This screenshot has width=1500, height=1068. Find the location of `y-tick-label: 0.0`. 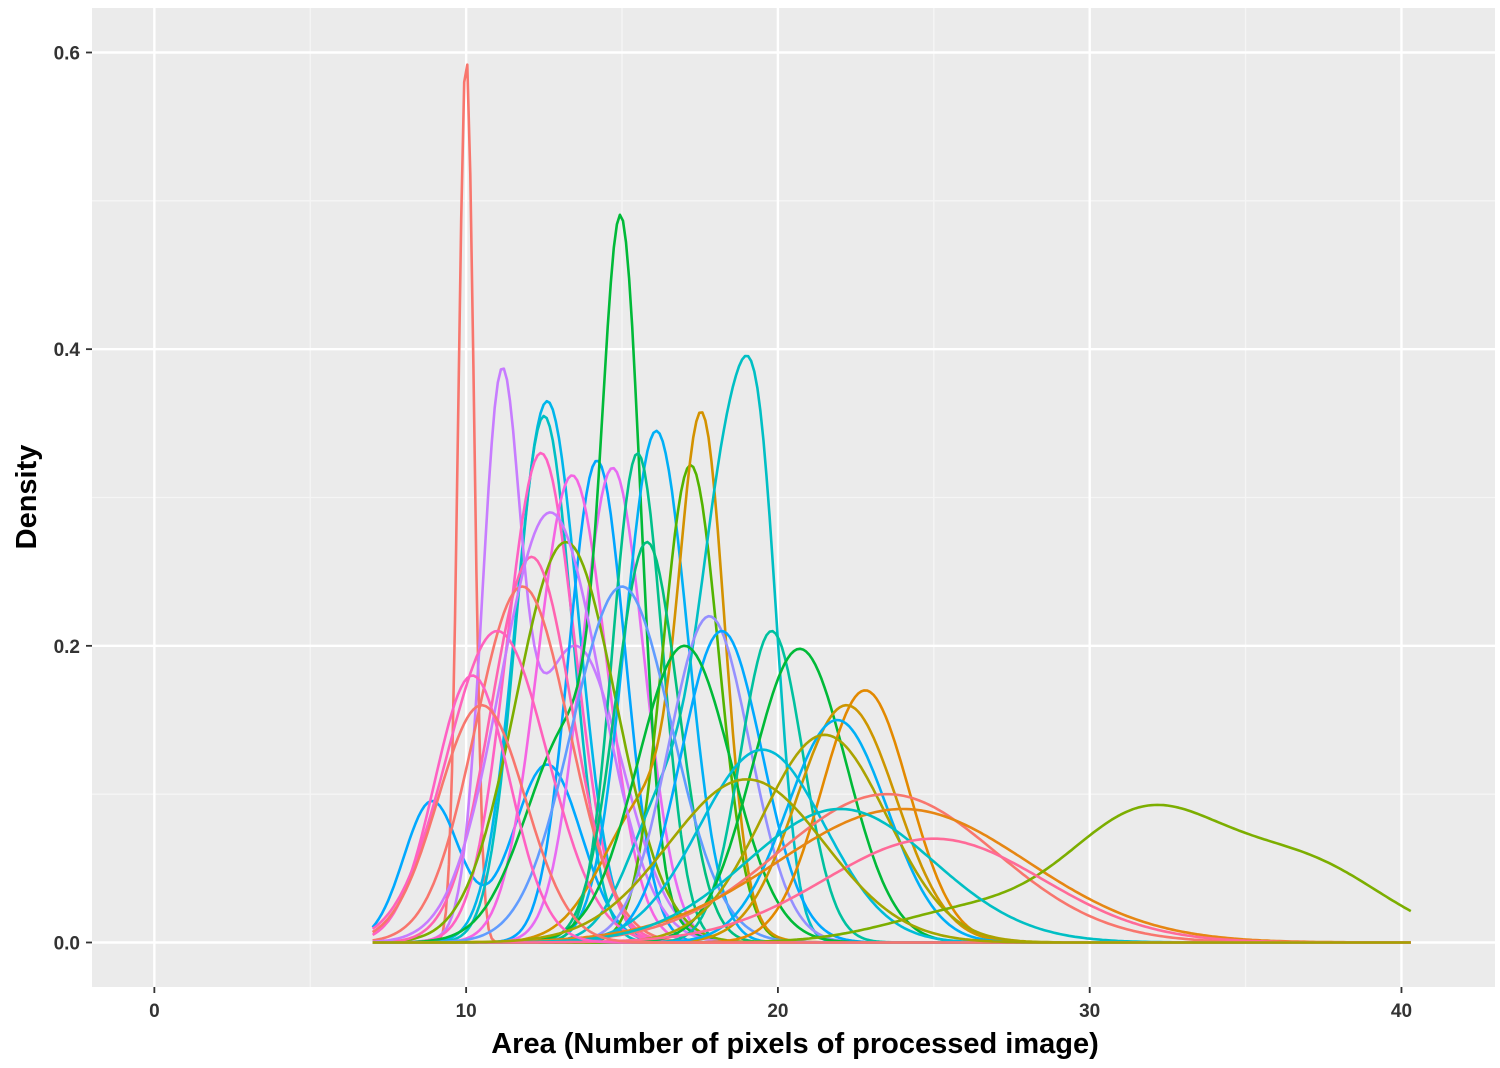

y-tick-label: 0.0 is located at coordinates (67, 944).